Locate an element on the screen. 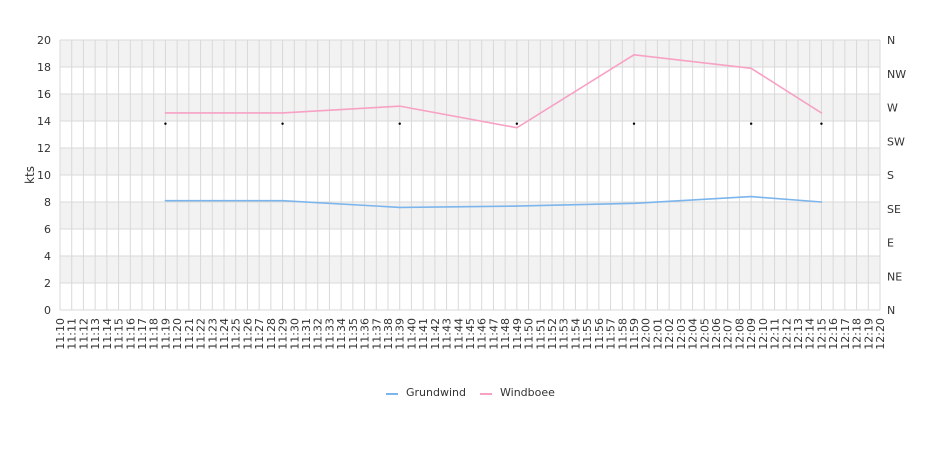  y-axis-title: kts is located at coordinates (30, 175).